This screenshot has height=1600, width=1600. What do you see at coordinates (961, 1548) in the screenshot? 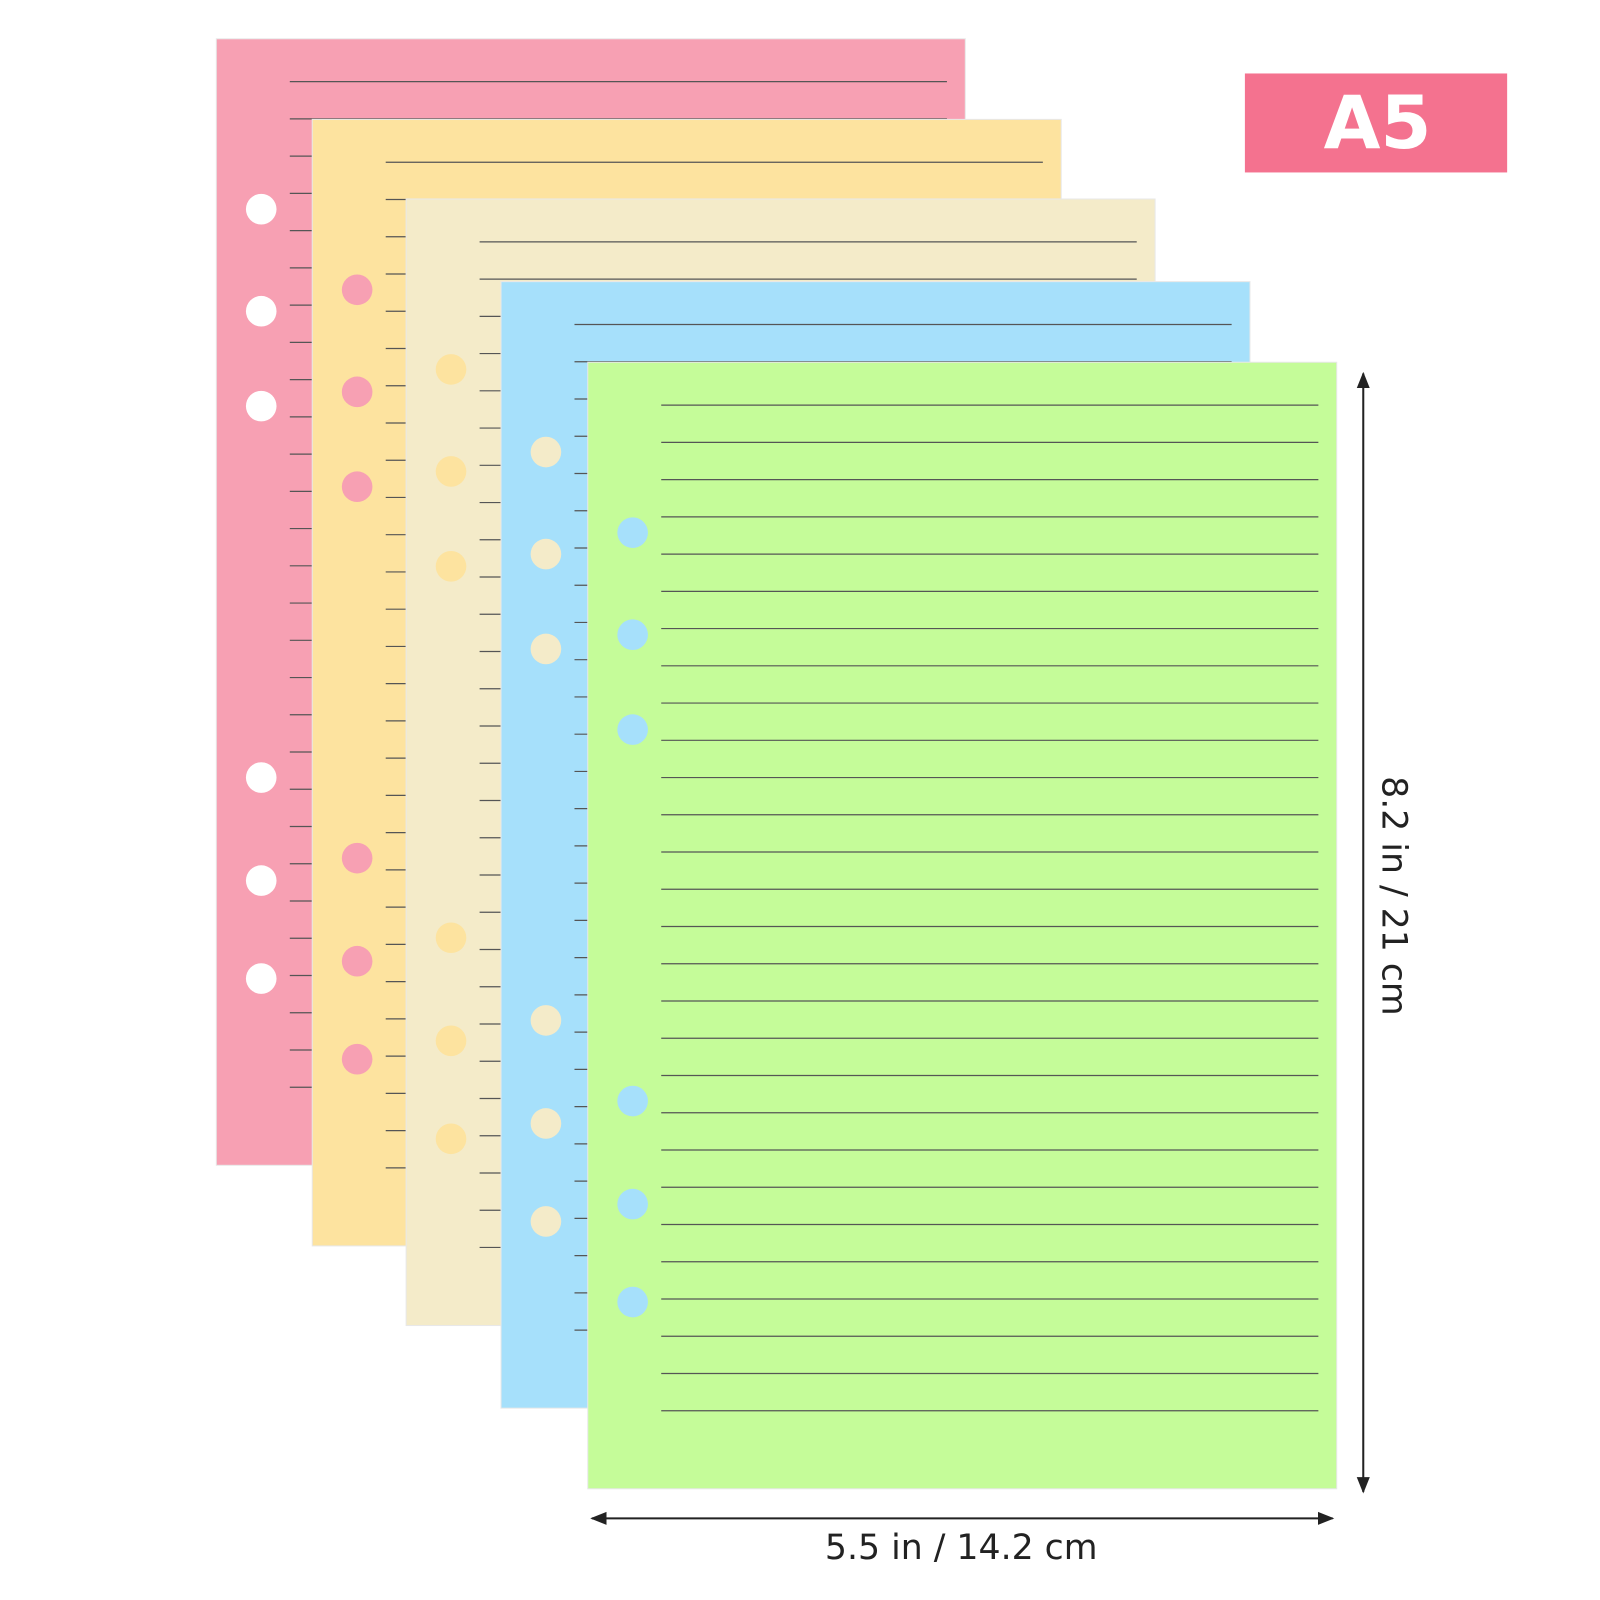
I see `width-label: 5.5 in / 14.2 cm` at bounding box center [961, 1548].